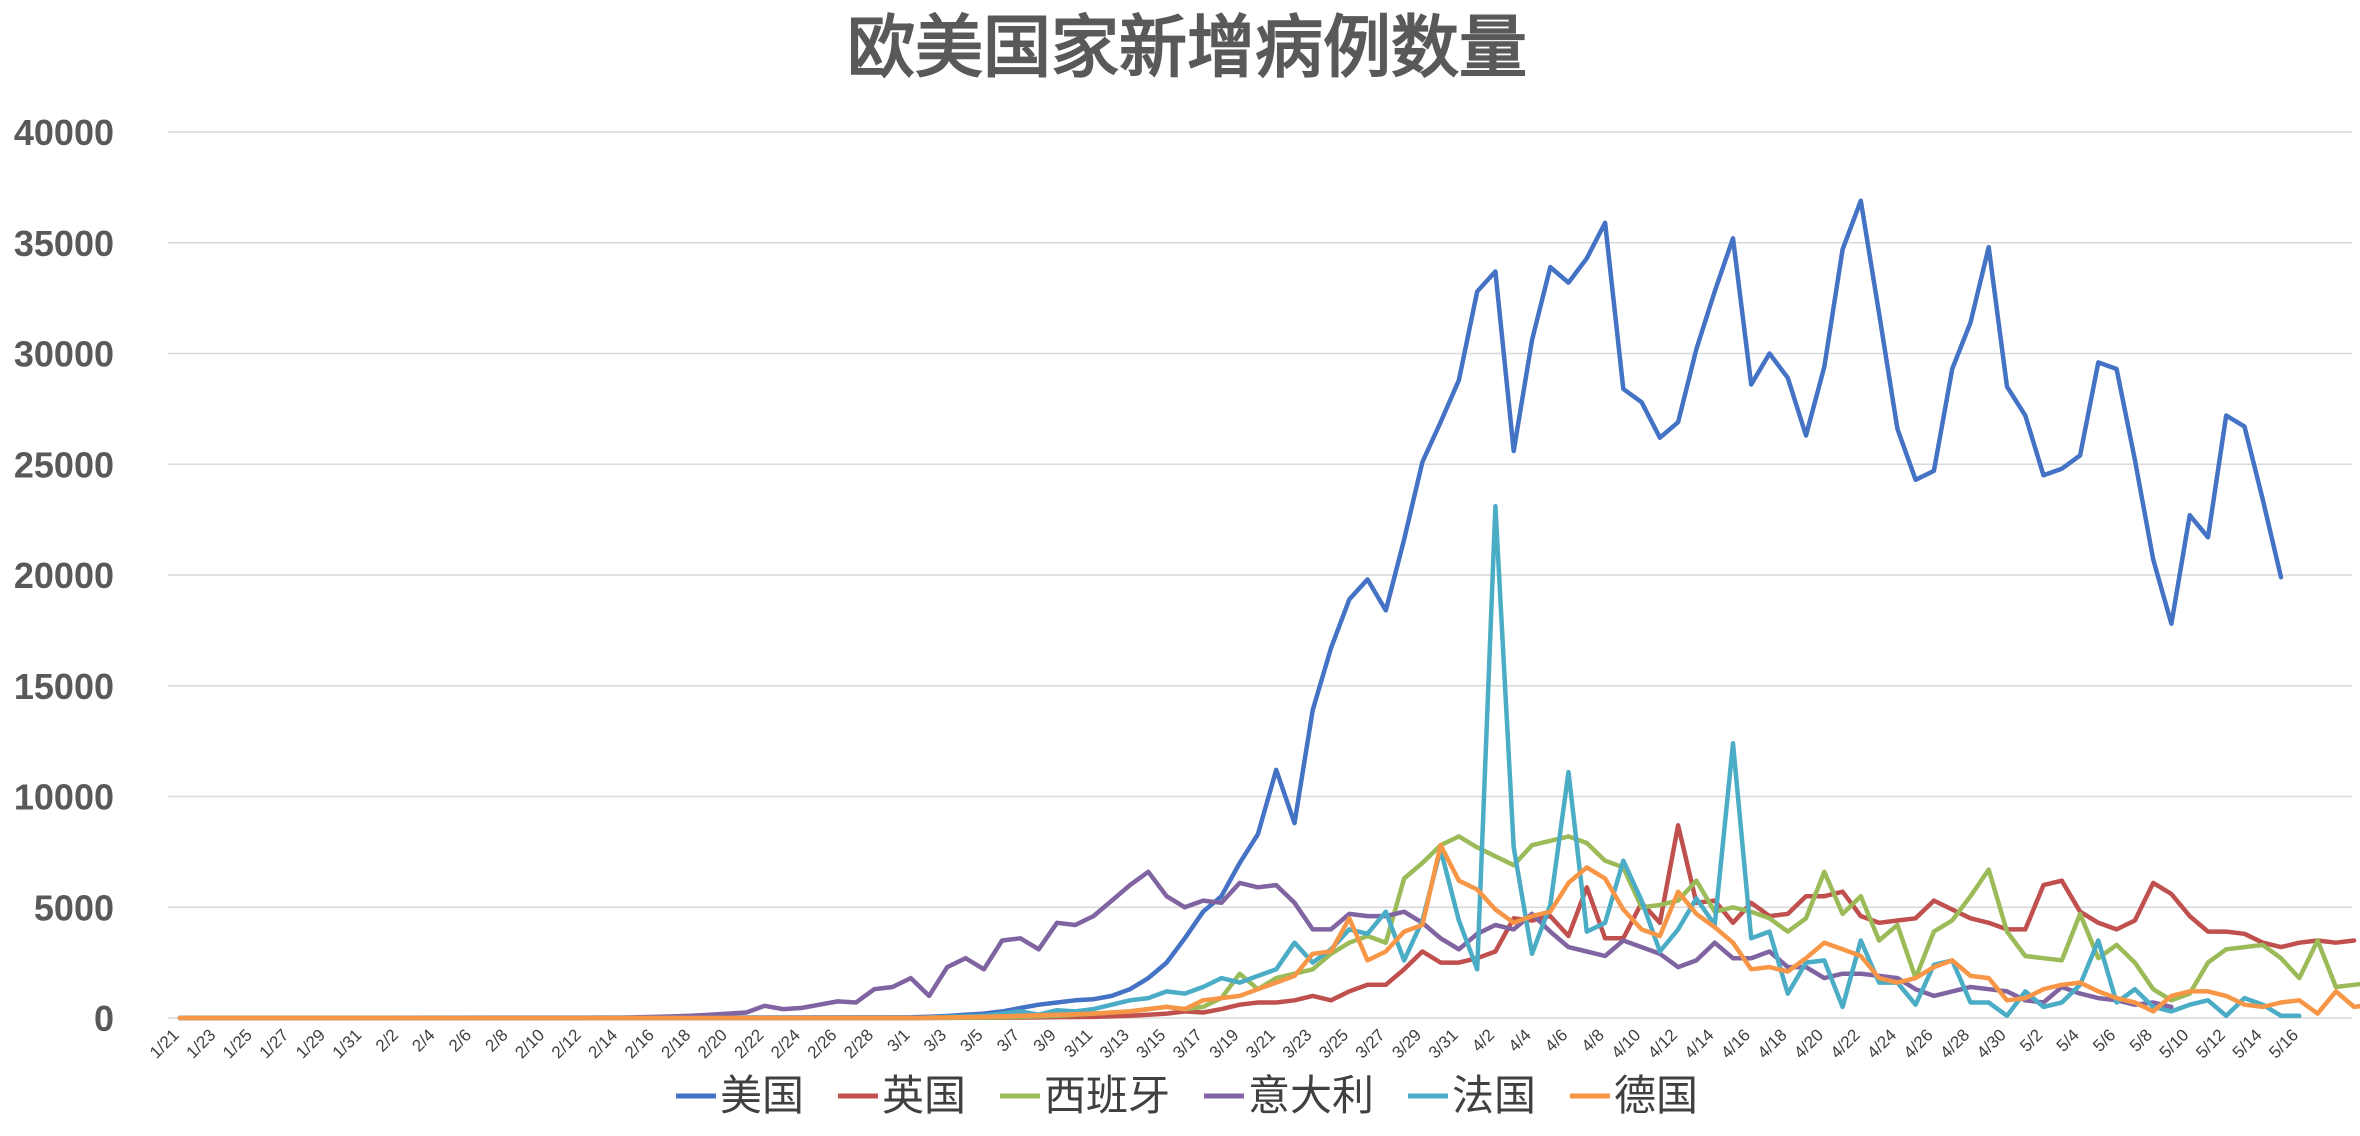  What do you see at coordinates (1593, 1040) in the screenshot?
I see `x-tick-label: 4/8` at bounding box center [1593, 1040].